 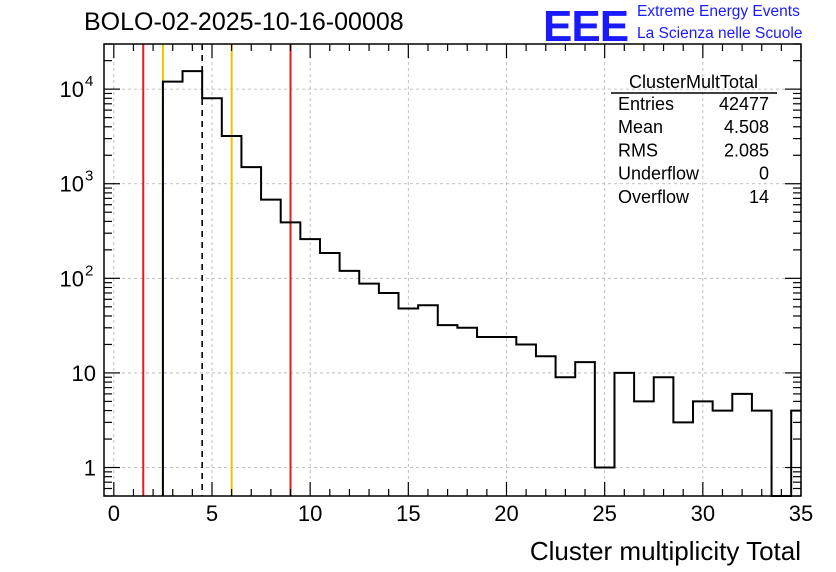 I want to click on x-tick-label: 25, so click(x=604, y=513).